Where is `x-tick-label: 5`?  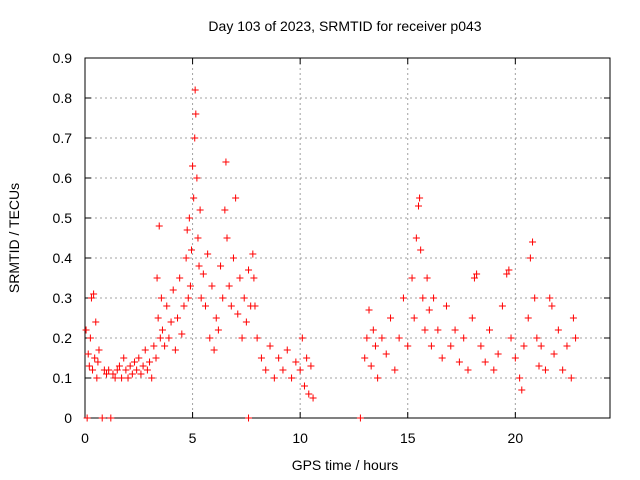 x-tick-label: 5 is located at coordinates (193, 438).